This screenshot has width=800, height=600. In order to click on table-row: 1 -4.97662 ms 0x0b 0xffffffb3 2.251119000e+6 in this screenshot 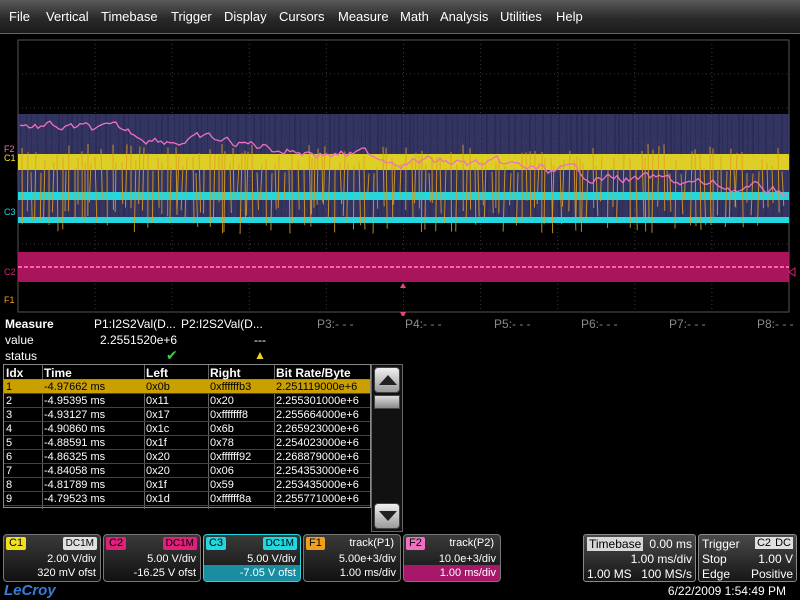, I will do `click(187, 387)`.